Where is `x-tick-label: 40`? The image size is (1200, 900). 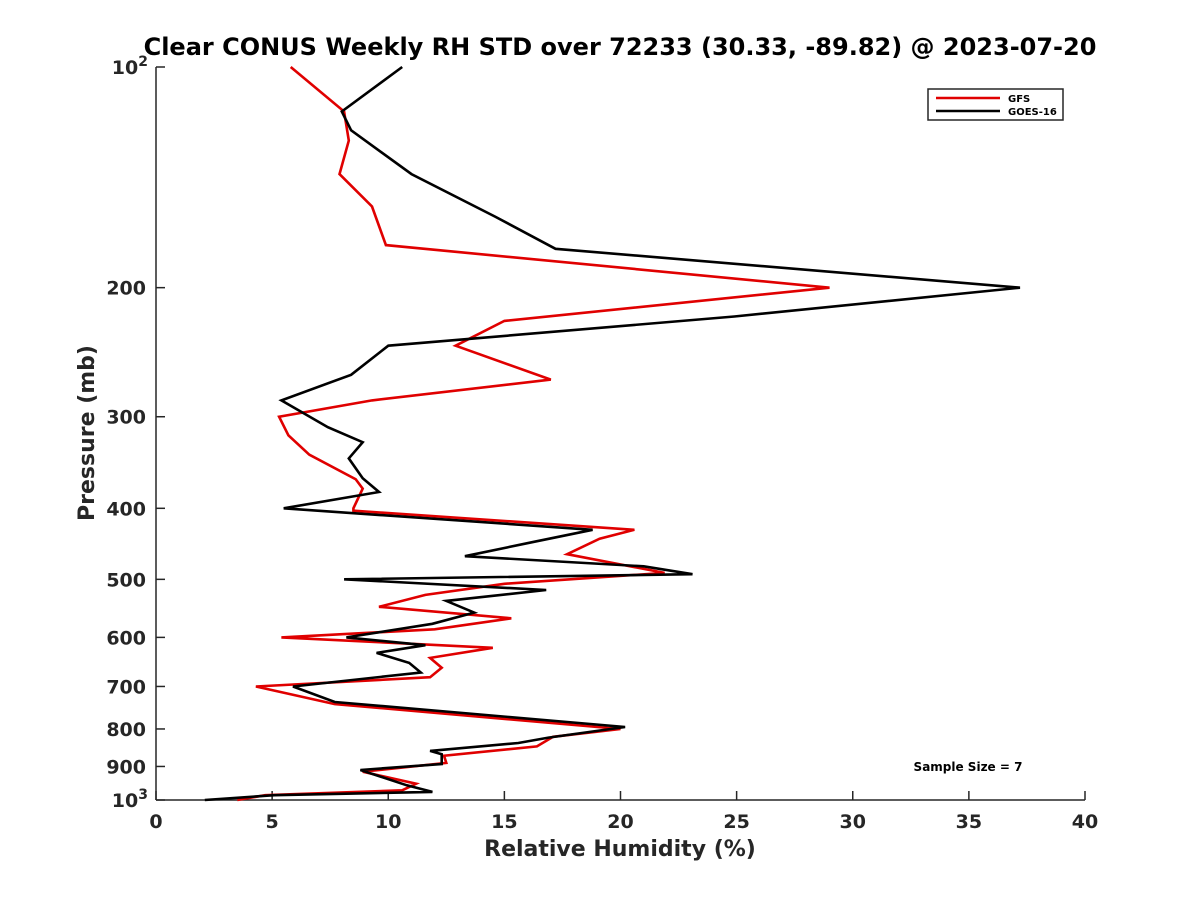 x-tick-label: 40 is located at coordinates (1085, 822).